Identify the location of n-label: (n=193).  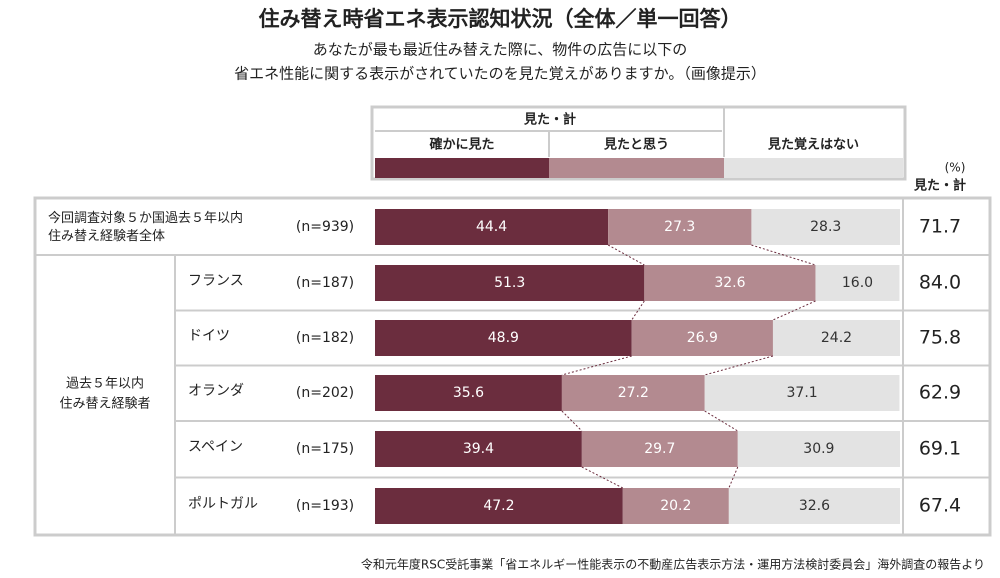
(325, 506).